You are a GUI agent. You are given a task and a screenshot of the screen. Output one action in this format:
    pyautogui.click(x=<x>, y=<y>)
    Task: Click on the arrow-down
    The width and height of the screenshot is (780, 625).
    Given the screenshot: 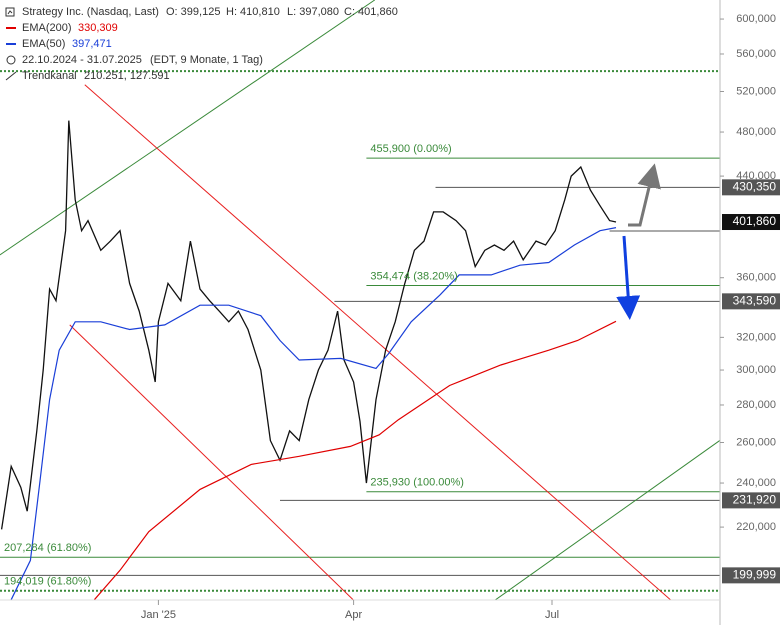 What is the action you would take?
    pyautogui.click(x=628, y=277)
    